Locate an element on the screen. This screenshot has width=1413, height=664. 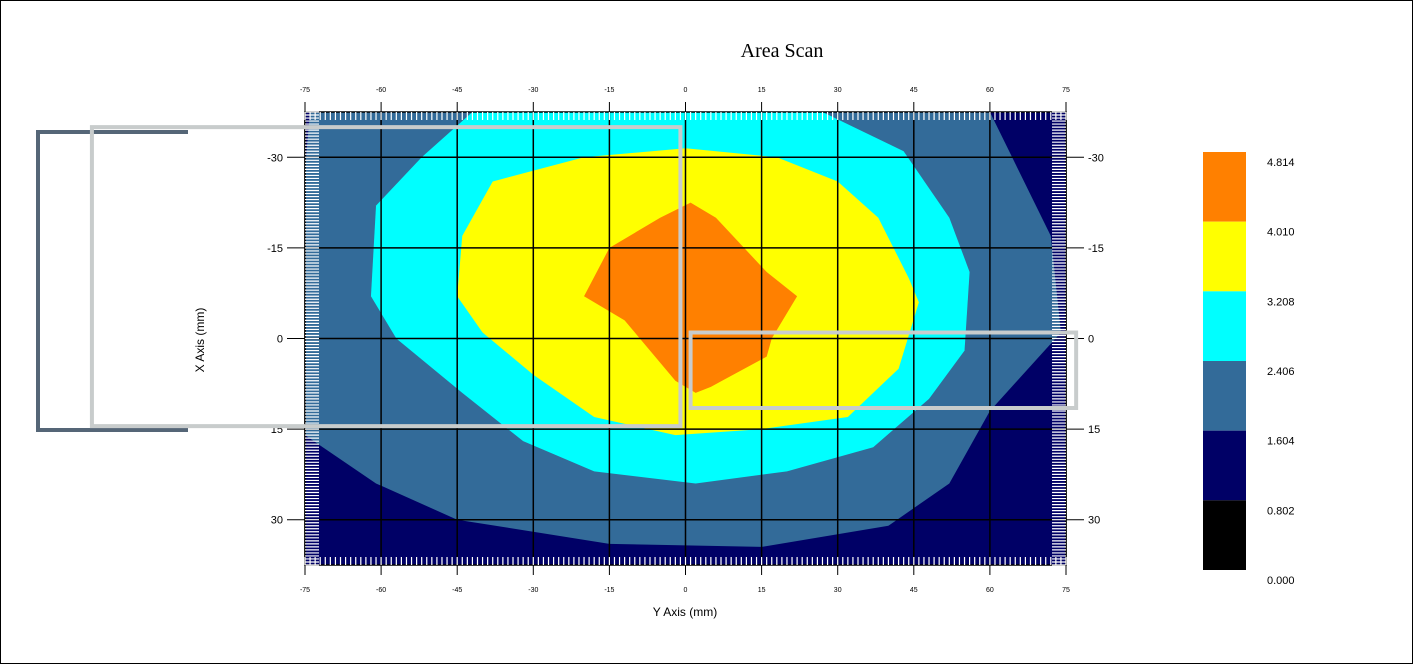
x-tick-label-top-1: -60 is located at coordinates (381, 90).